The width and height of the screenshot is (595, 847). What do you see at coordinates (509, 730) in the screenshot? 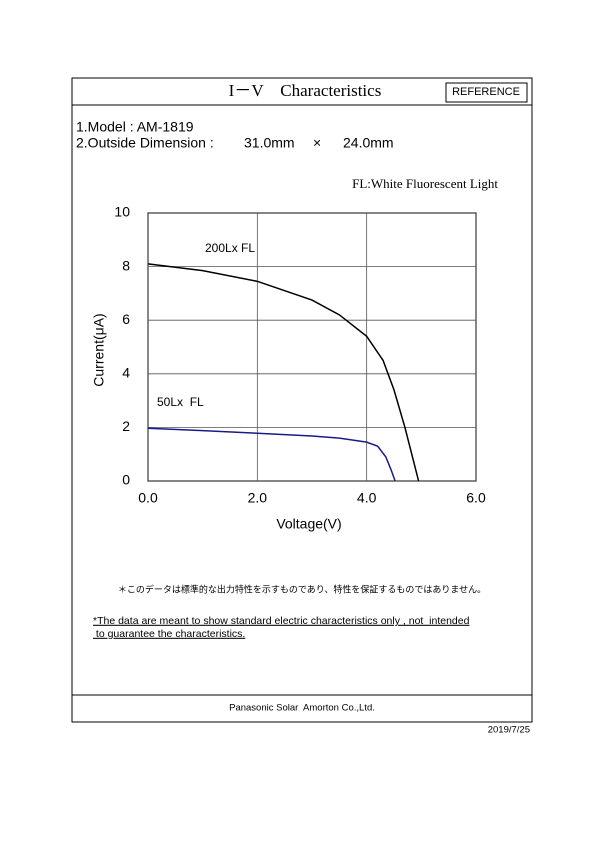
I see `date: 2019/7/25` at bounding box center [509, 730].